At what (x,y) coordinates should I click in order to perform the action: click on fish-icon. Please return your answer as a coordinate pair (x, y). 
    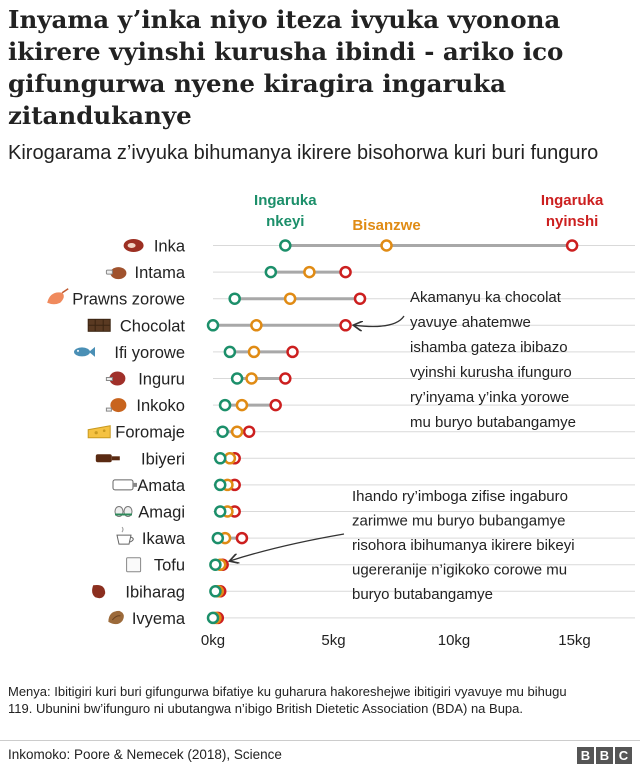
    Looking at the image, I should click on (84, 351).